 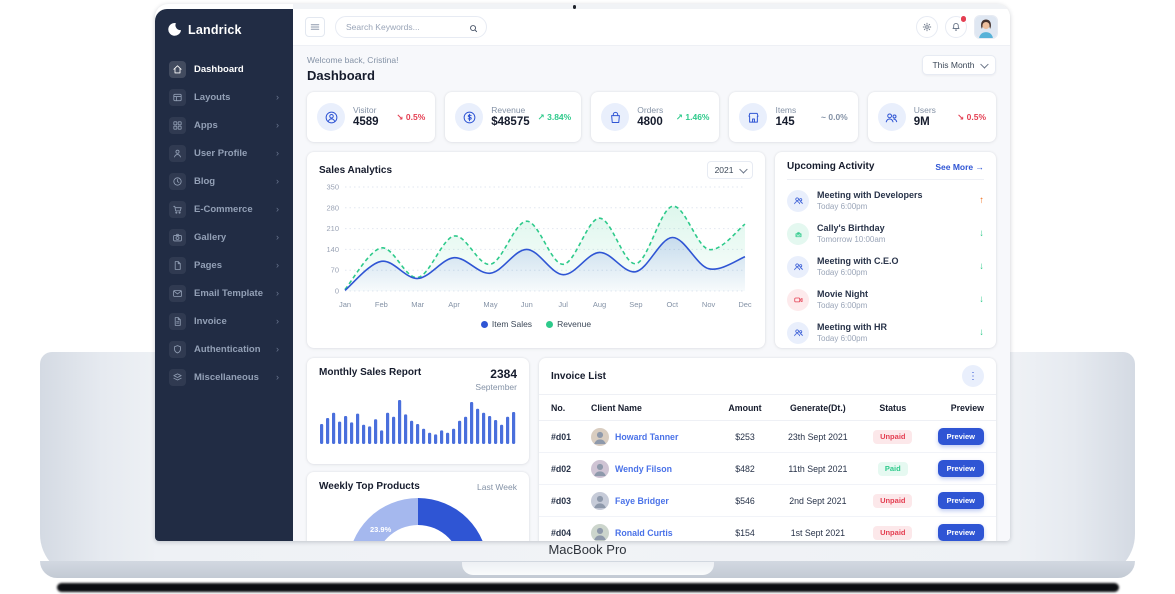 I want to click on svg-text: Jul, so click(x=563, y=304).